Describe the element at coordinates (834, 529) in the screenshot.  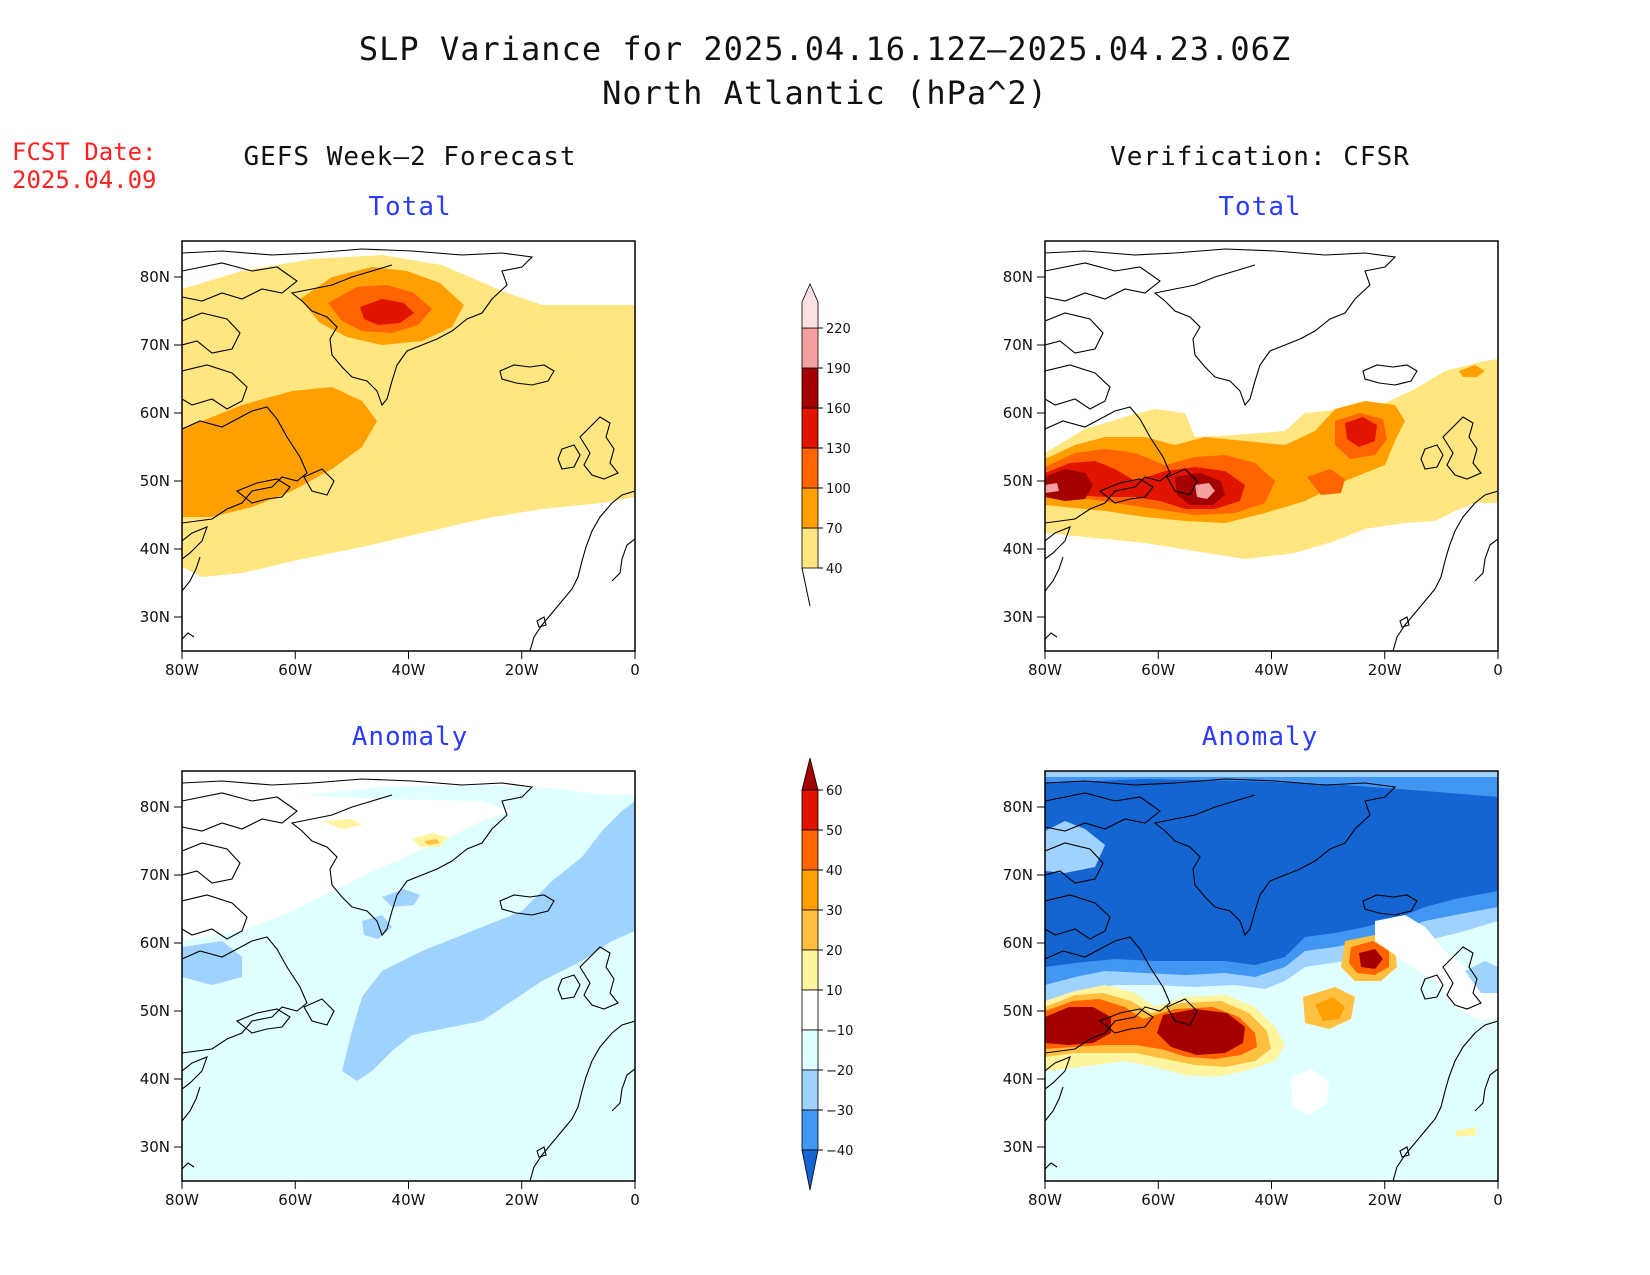
I see `colorbar-total-label: 70` at that location.